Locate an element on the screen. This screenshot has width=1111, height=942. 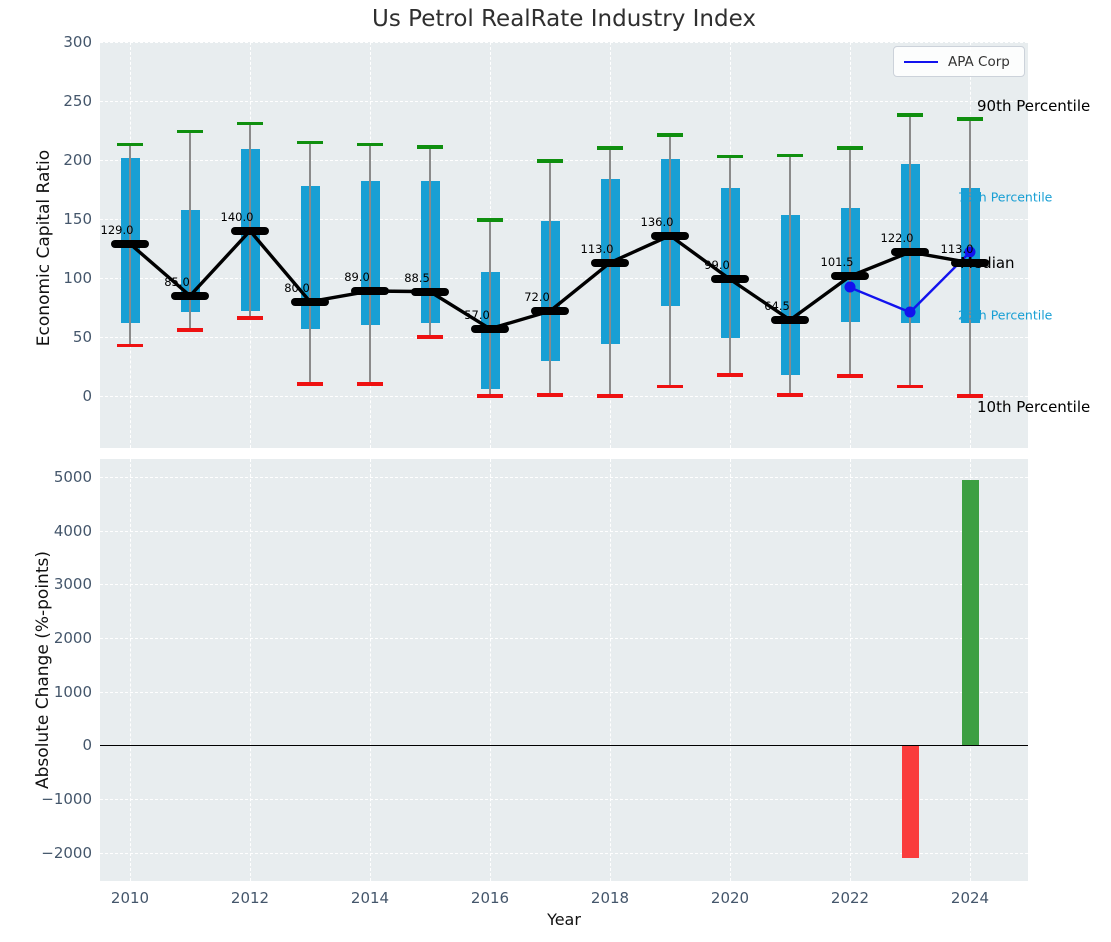
median-value-label: 64.5 is located at coordinates (777, 305).